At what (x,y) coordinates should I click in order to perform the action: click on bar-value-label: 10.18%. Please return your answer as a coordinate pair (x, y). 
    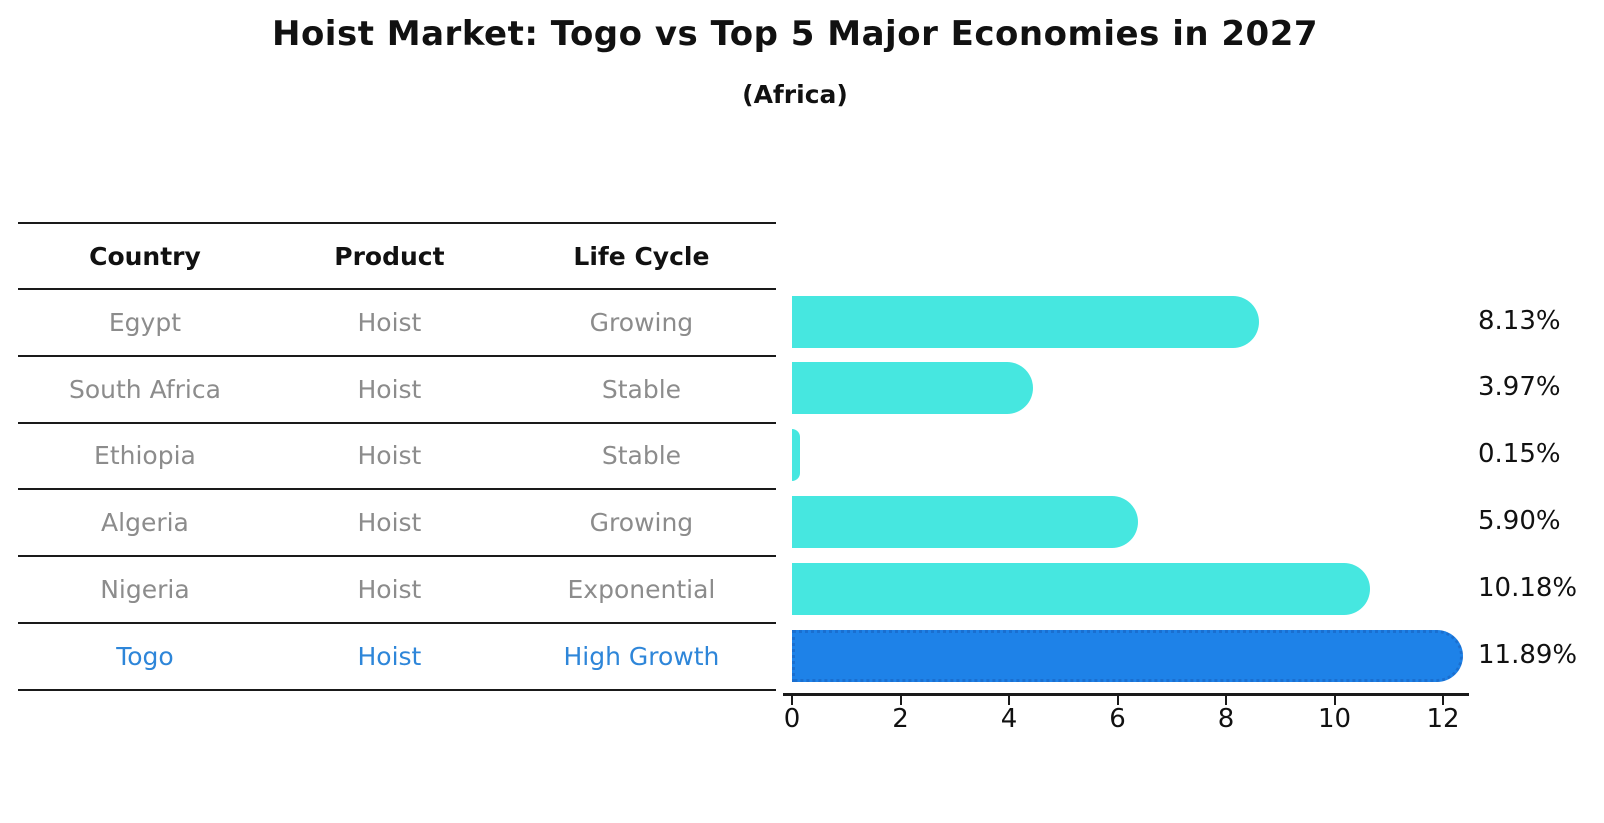
    Looking at the image, I should click on (1528, 587).